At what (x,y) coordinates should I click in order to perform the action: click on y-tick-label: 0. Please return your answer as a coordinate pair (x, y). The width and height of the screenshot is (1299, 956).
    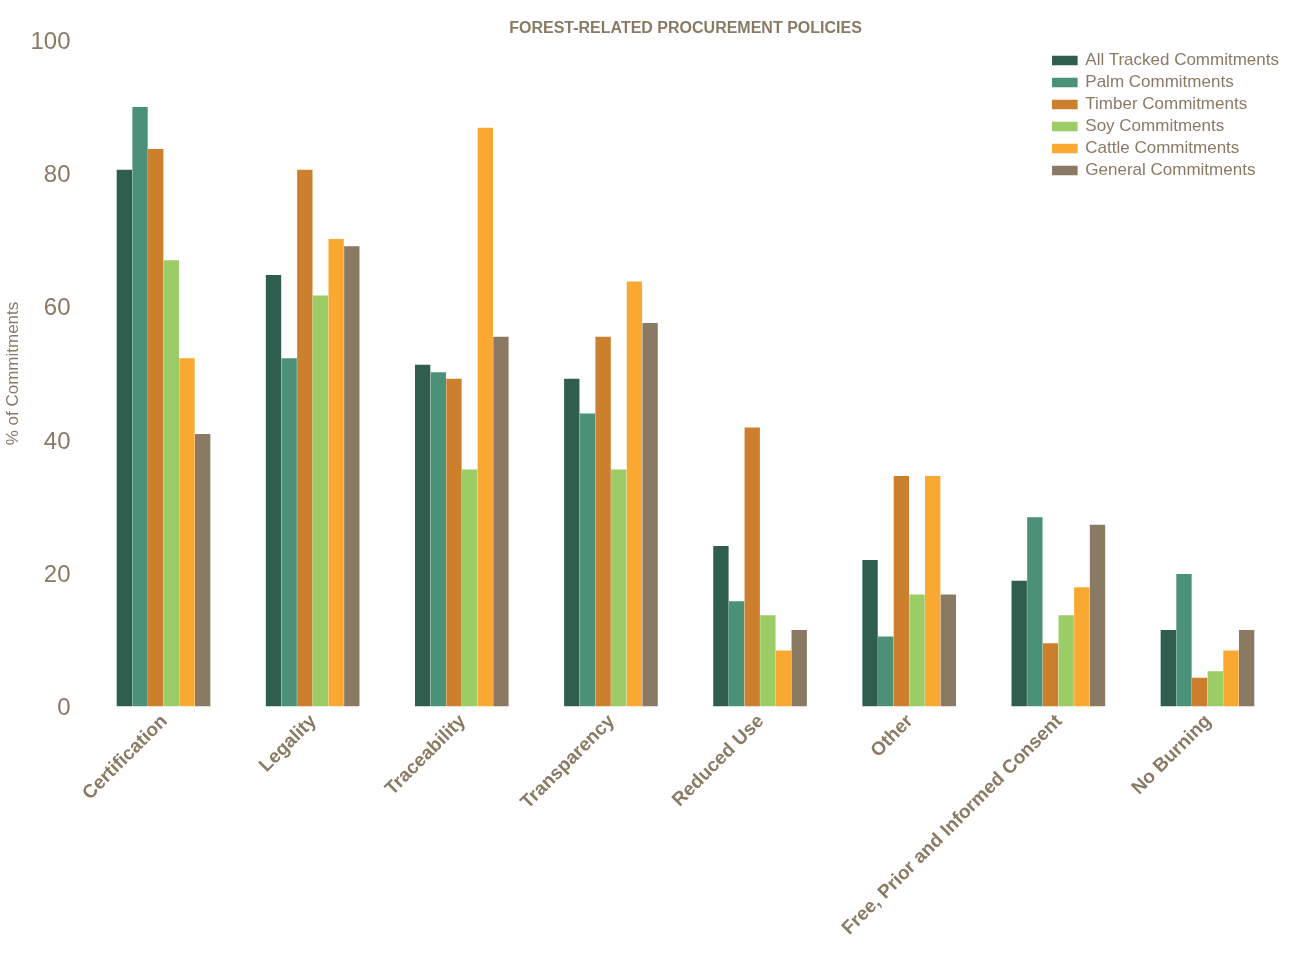
    Looking at the image, I should click on (64, 706).